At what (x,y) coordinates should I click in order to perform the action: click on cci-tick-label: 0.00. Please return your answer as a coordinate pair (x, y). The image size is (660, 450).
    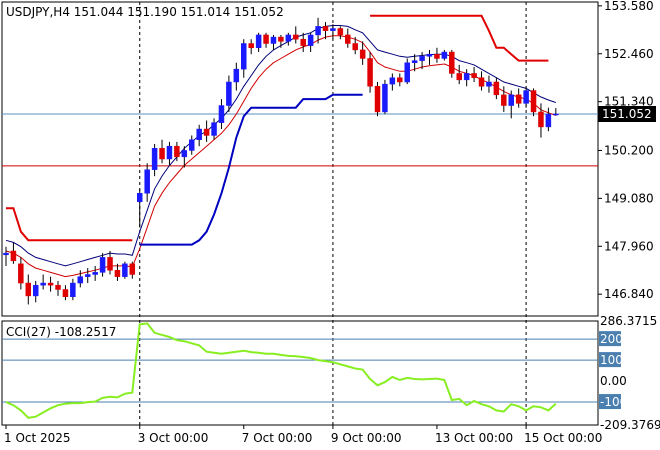
    Looking at the image, I should click on (613, 381).